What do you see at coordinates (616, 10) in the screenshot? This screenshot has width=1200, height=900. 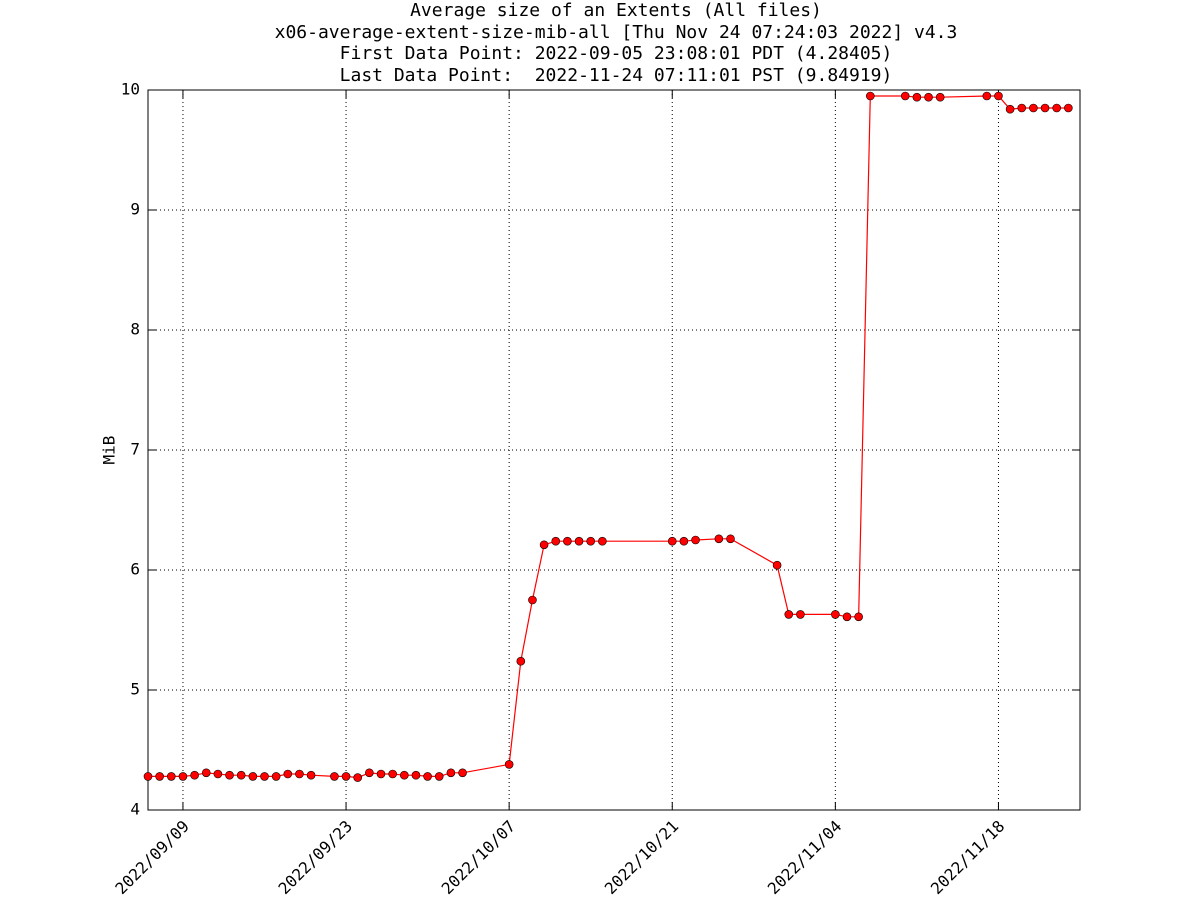 I see `chart-title: Average size of an Extents (All files)` at bounding box center [616, 10].